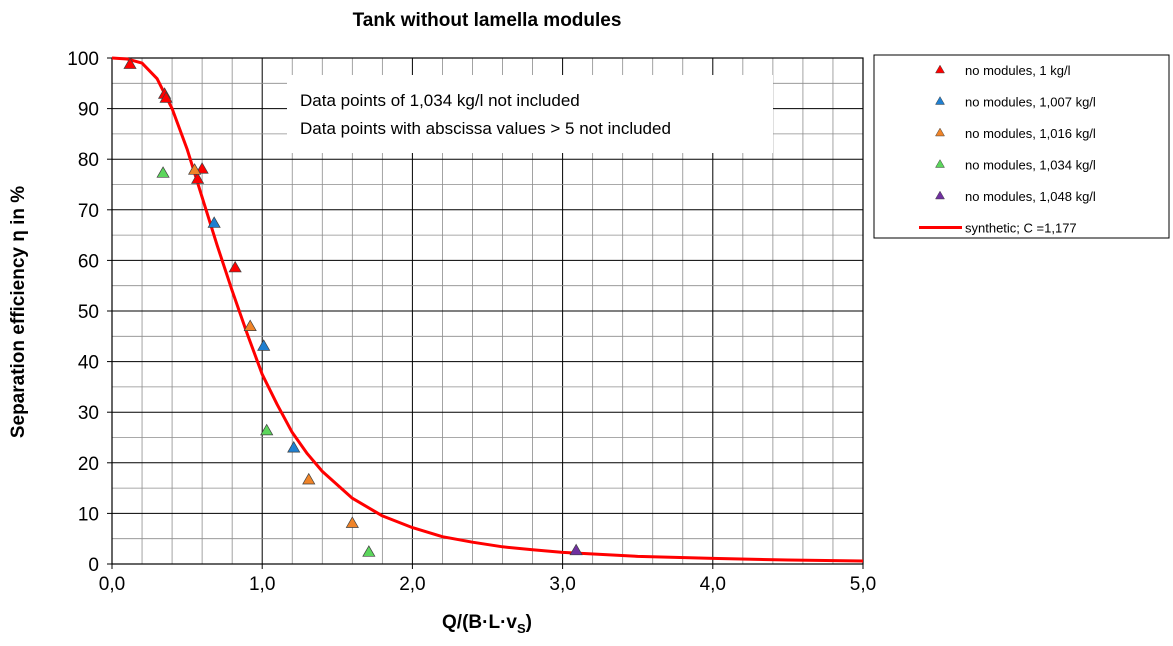  What do you see at coordinates (487, 20) in the screenshot?
I see `chart-title: Tank without lamella modules` at bounding box center [487, 20].